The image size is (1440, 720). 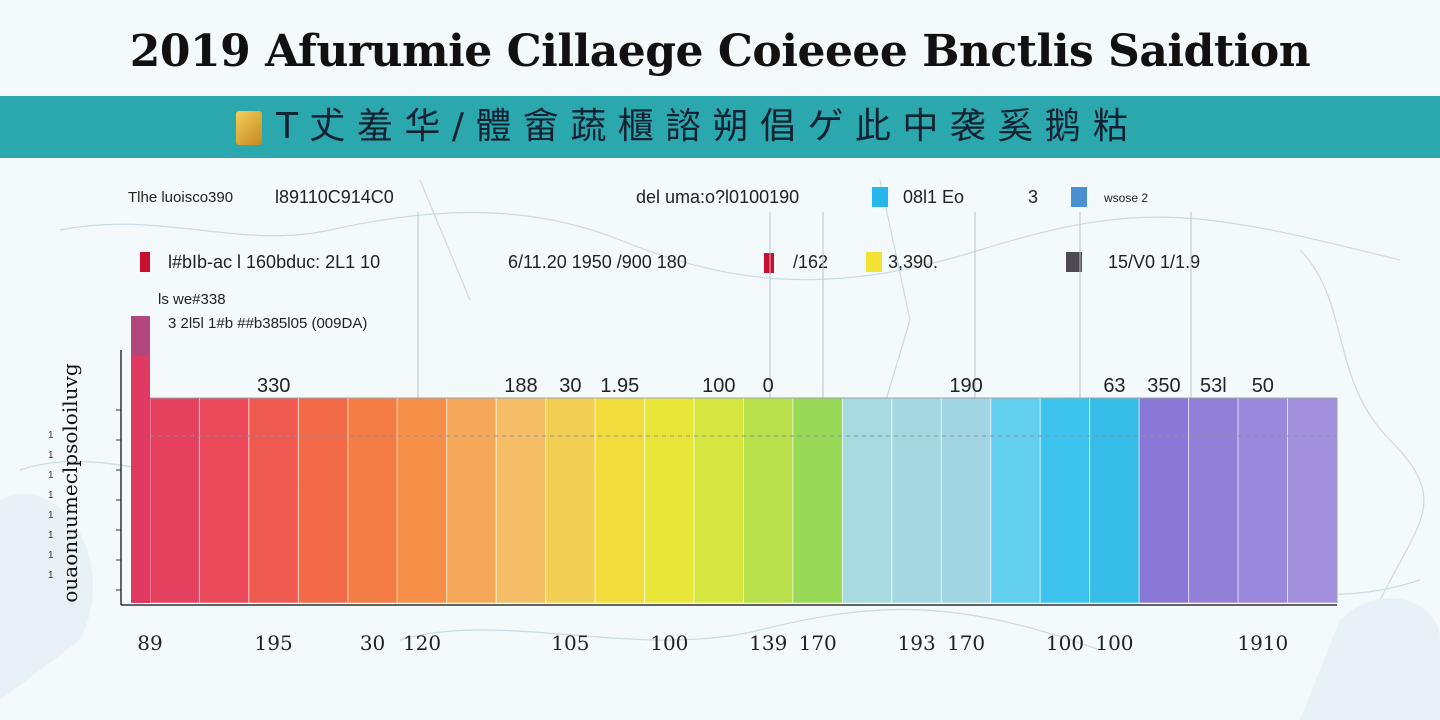 I want to click on legend-row1-label-5: 3, so click(x=1033, y=197).